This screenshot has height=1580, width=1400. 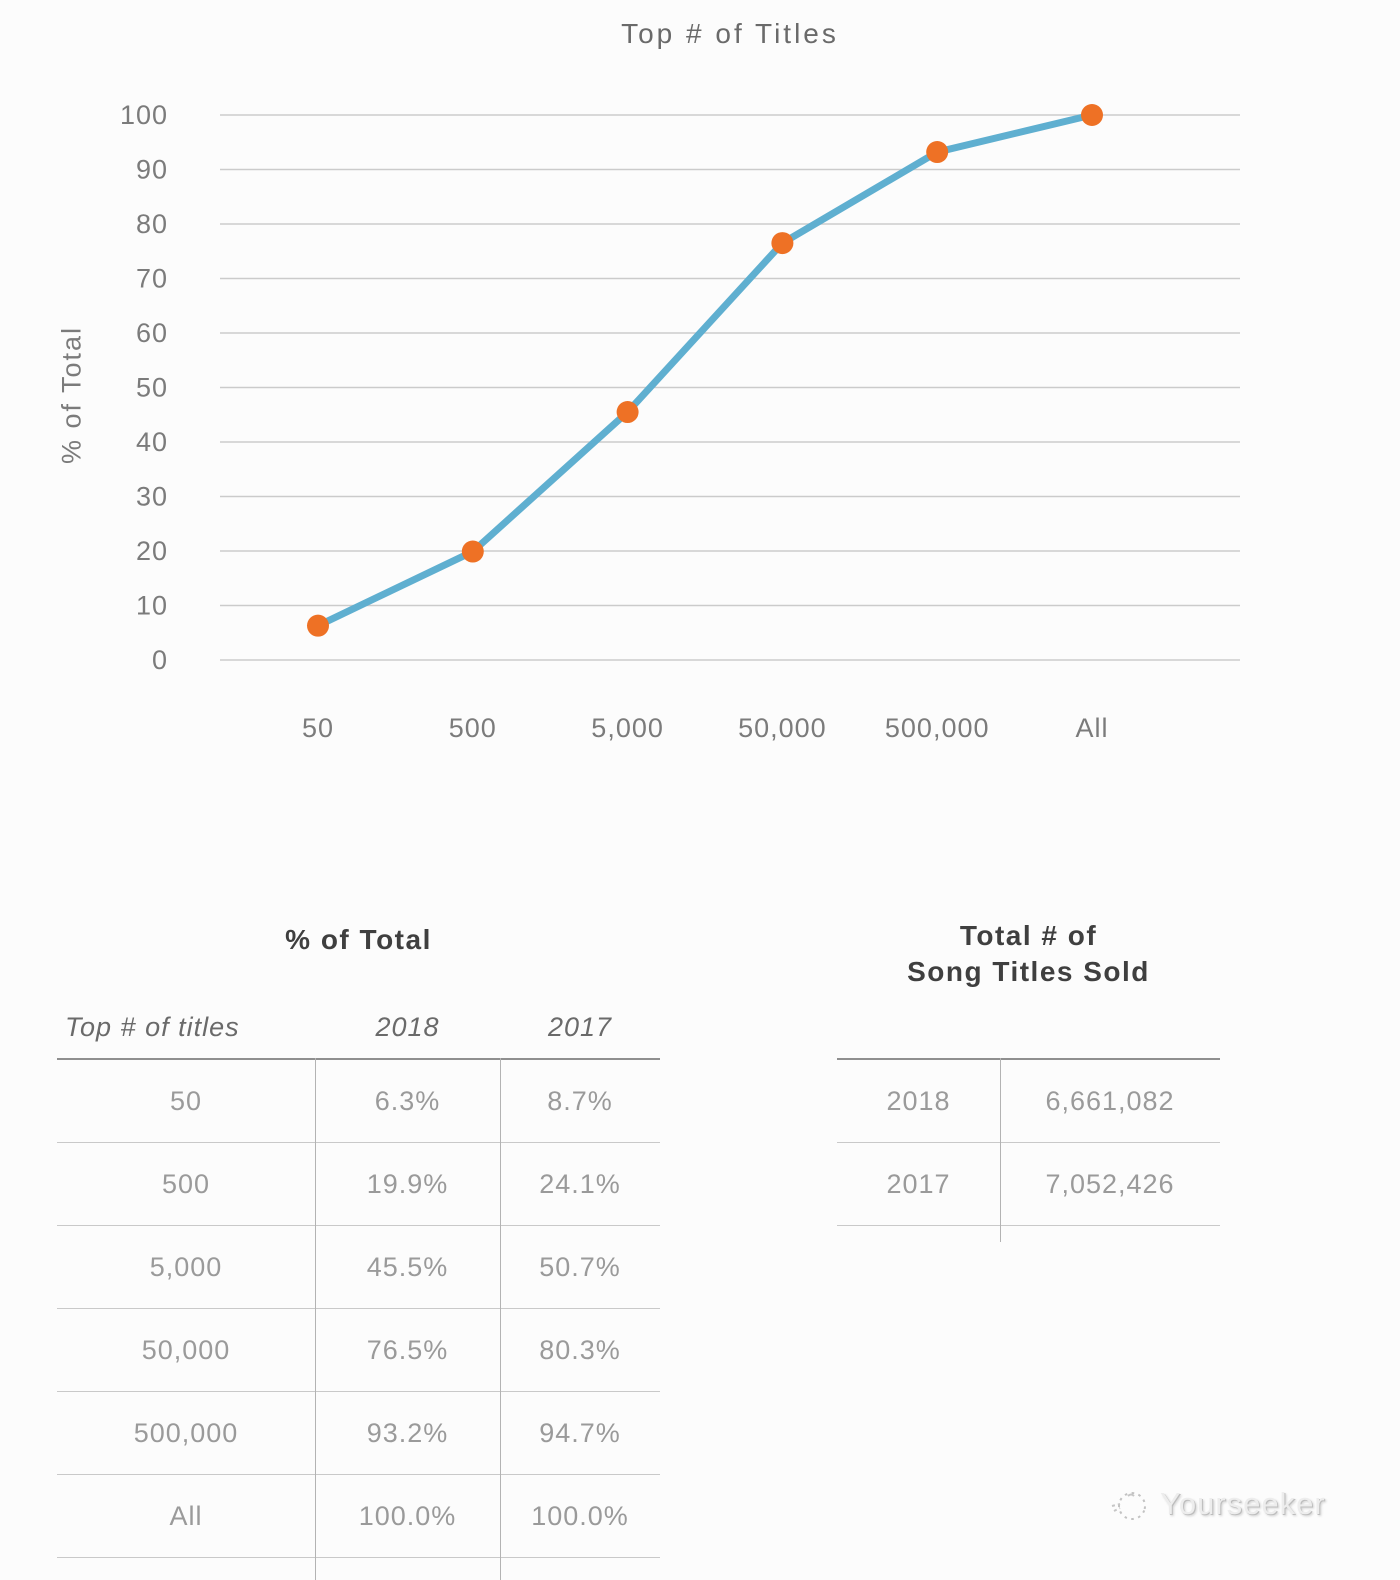 What do you see at coordinates (1243, 1503) in the screenshot?
I see `watermark-label: Yourseeker` at bounding box center [1243, 1503].